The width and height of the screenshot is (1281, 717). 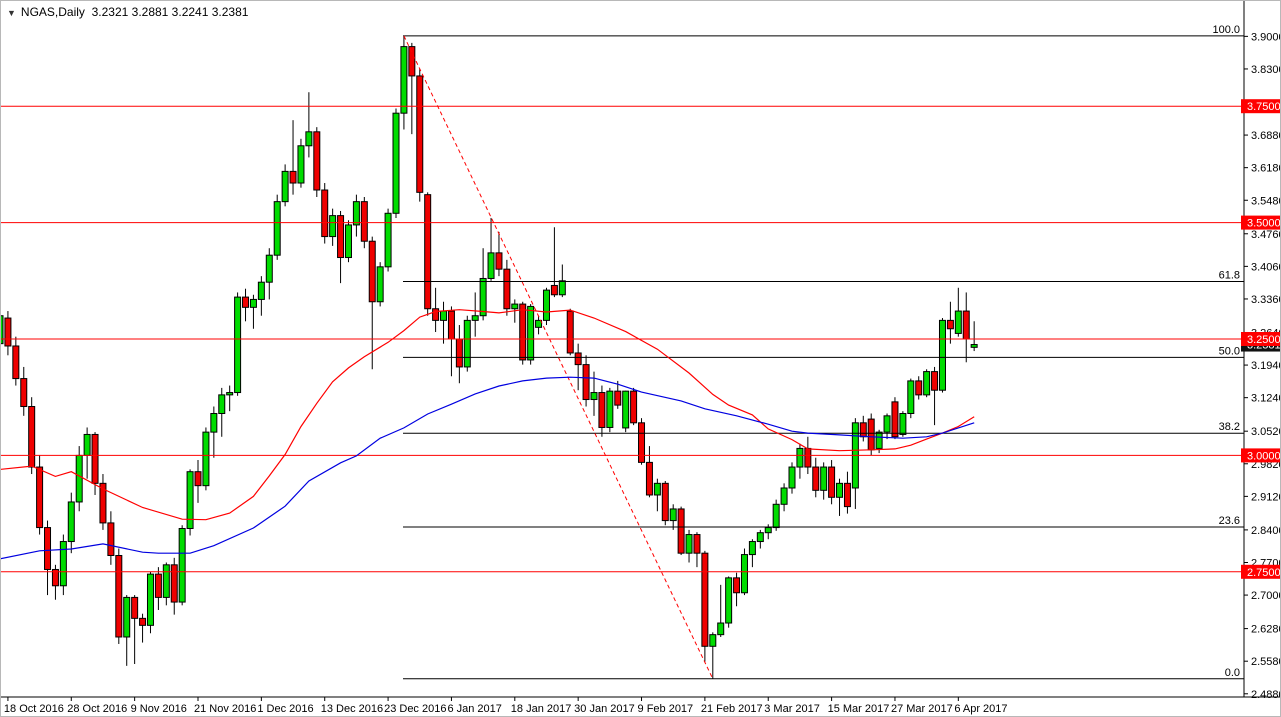 I want to click on date-tick-label: 28 Oct 2016, so click(x=97, y=709).